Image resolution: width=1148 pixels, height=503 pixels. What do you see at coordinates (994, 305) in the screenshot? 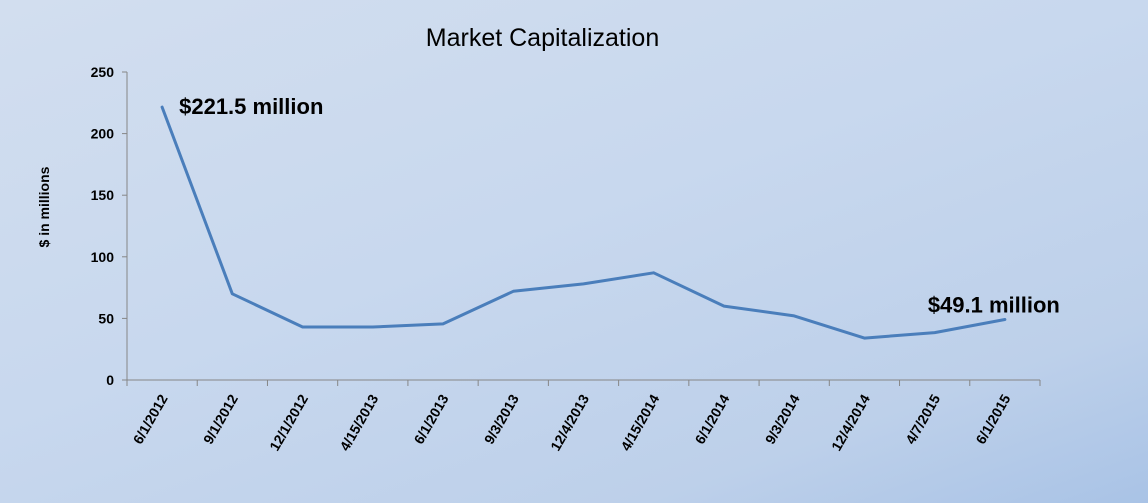
I see `data-annotation: $49.1 million` at bounding box center [994, 305].